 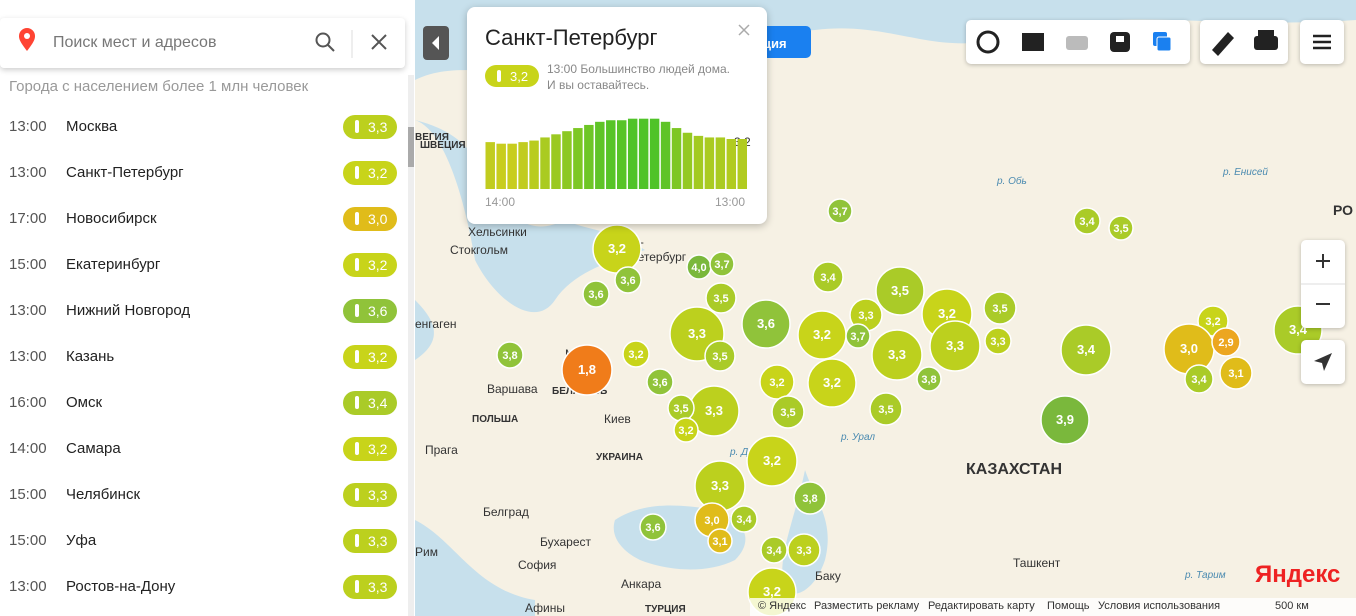 What do you see at coordinates (28, 448) in the screenshot?
I see `city-time: 14:00` at bounding box center [28, 448].